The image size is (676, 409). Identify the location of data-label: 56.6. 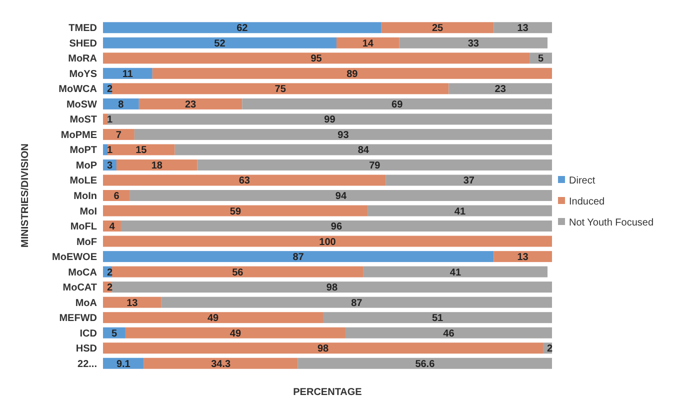
(425, 364).